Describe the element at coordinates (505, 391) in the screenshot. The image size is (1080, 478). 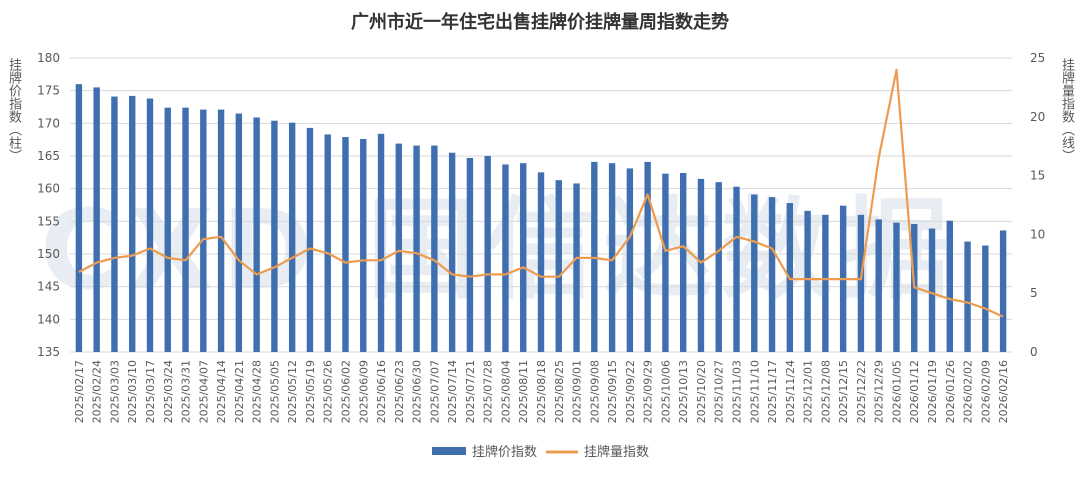
I see `x-tick-label: 2025/08/04` at that location.